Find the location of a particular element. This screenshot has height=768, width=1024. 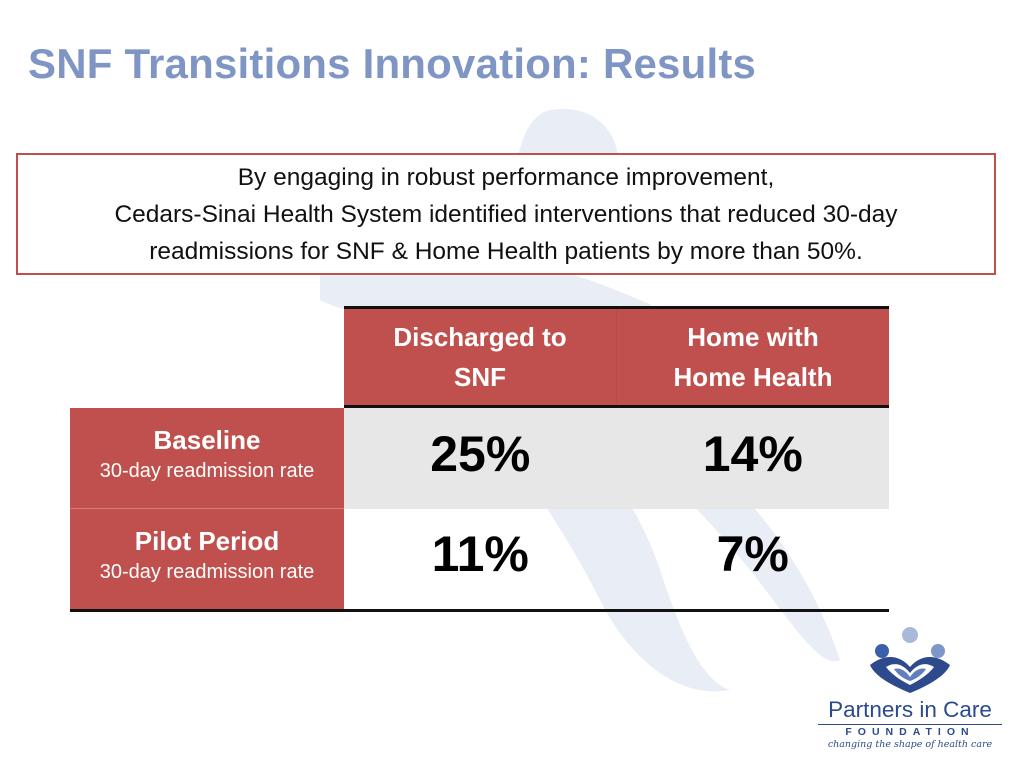

logo-tagline: changing the shape of health care is located at coordinates (910, 744).